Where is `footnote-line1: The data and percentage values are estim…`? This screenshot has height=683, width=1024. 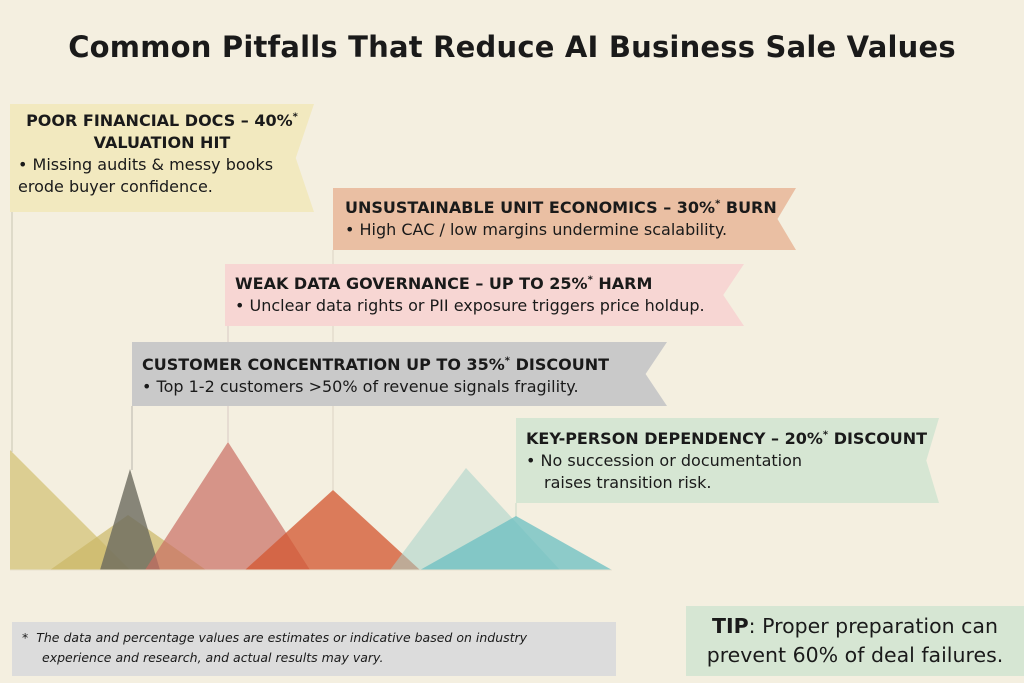
footnote-line1: The data and percentage values are estim… is located at coordinates (282, 637).